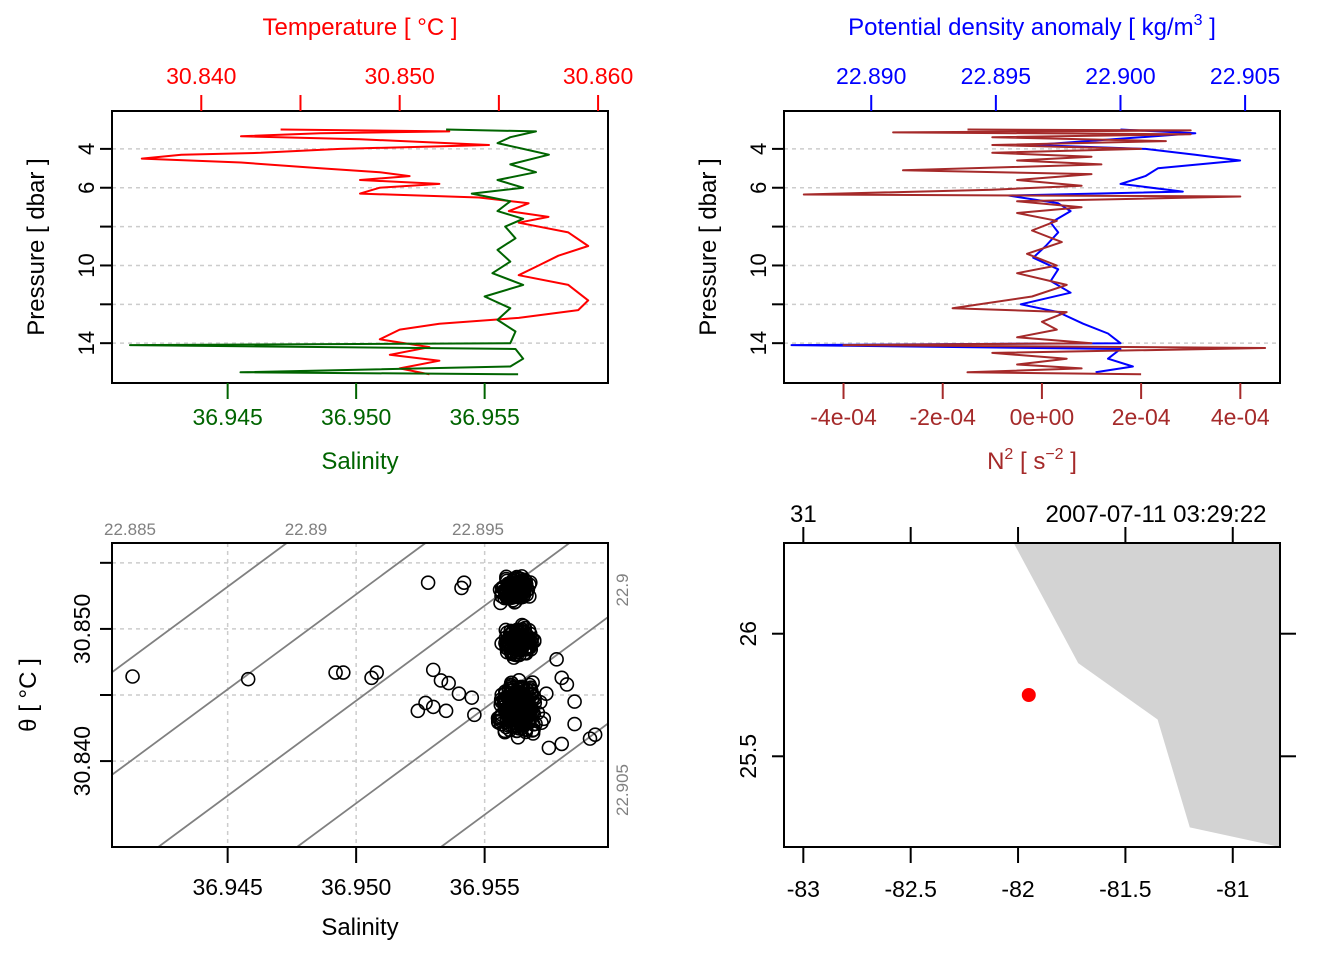  Describe the element at coordinates (1245, 76) in the screenshot. I see `top-axis-tick-label: 22.905` at that location.